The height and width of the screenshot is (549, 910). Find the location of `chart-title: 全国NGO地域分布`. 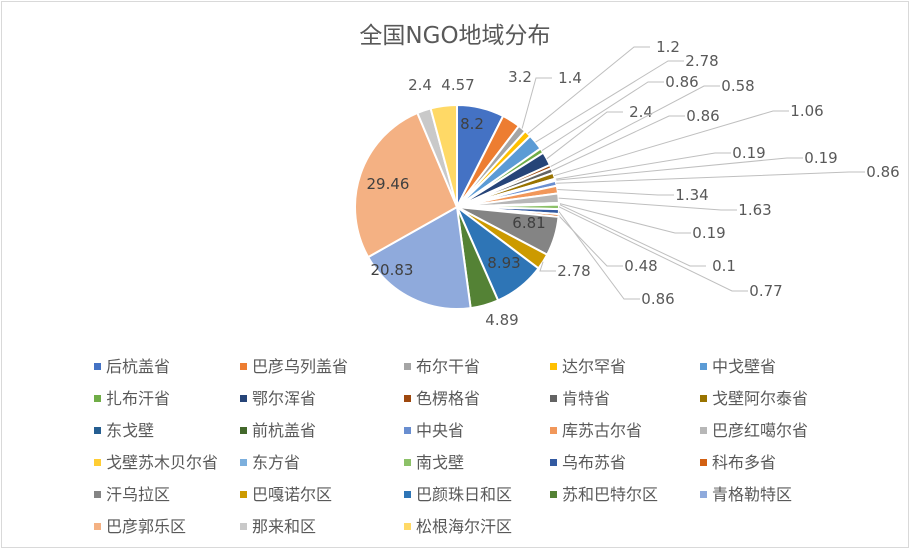

chart-title: 全国NGO地域分布 is located at coordinates (455, 36).